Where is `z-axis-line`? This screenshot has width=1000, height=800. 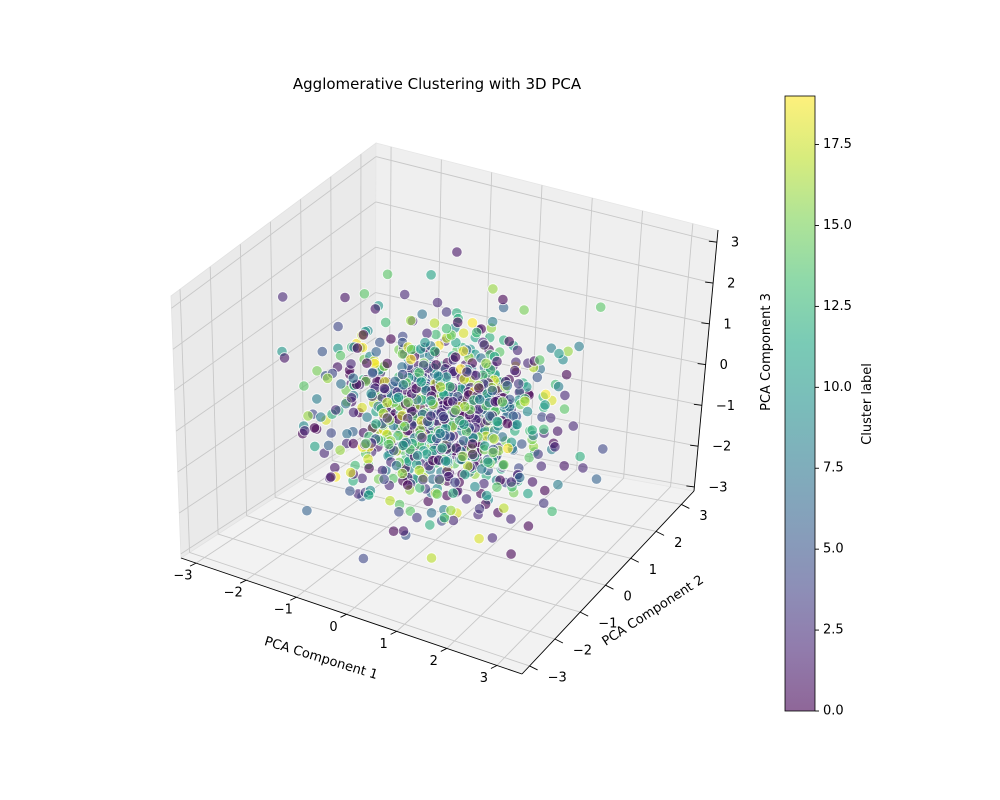
z-axis-line is located at coordinates (706, 360).